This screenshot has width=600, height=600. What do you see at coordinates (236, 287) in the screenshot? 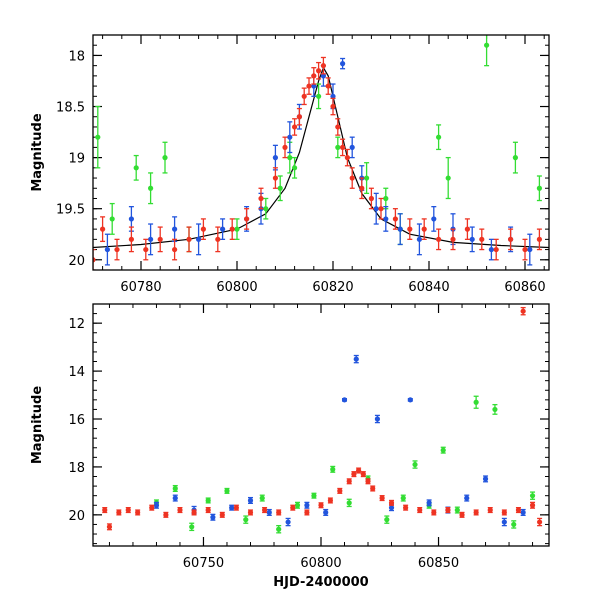
I see `x-tick-label: 60800` at bounding box center [236, 287].